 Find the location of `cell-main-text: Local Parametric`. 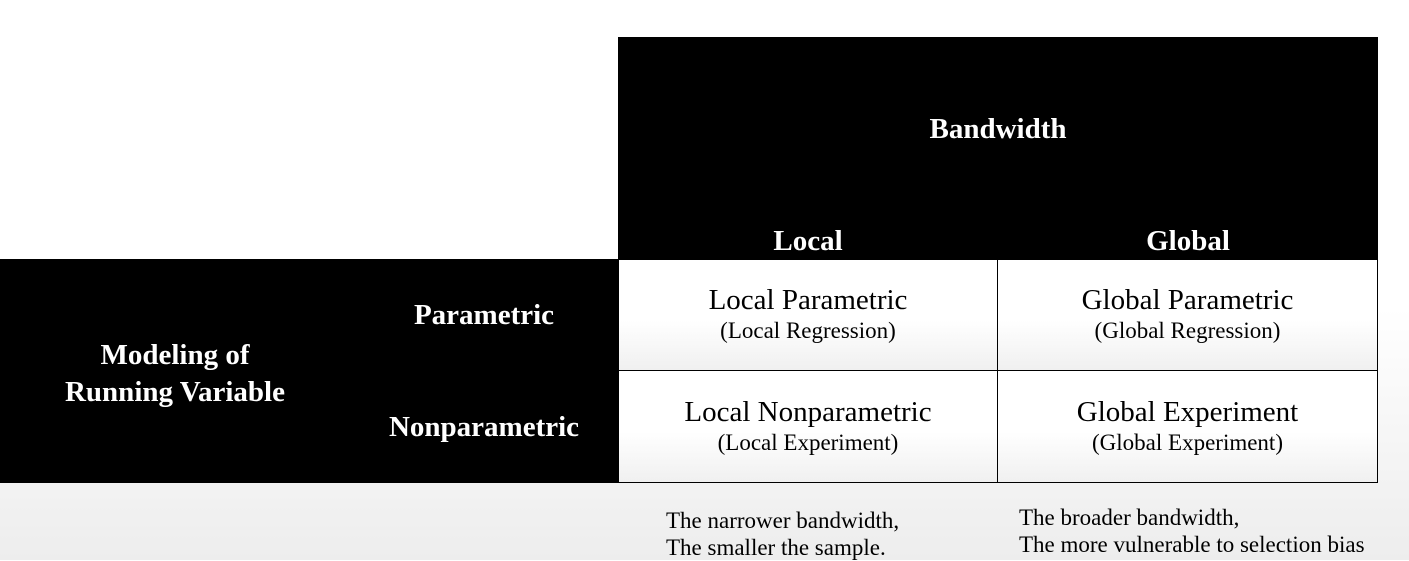

cell-main-text: Local Parametric is located at coordinates (808, 300).